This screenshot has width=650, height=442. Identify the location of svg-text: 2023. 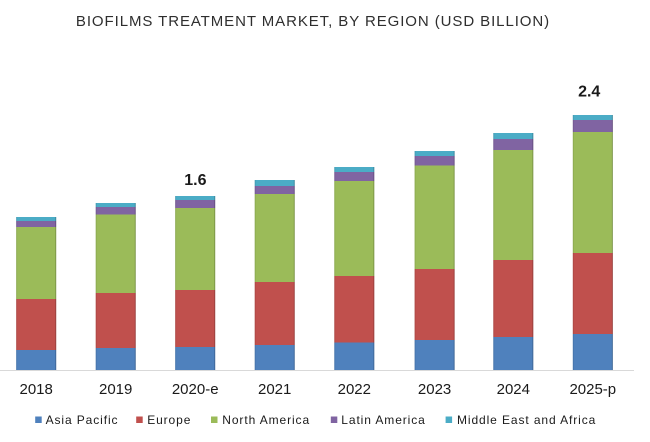
(434, 389).